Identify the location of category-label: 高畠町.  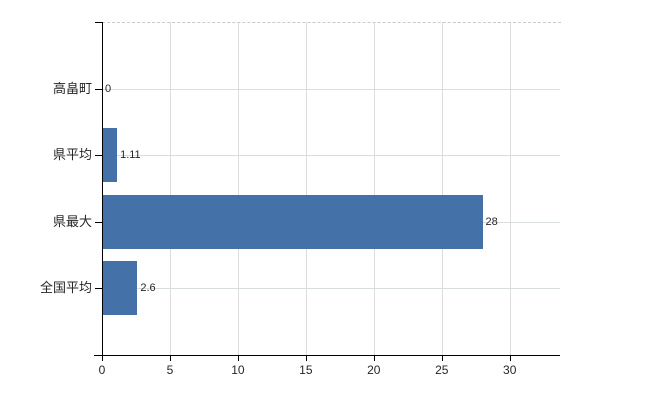
(72, 88).